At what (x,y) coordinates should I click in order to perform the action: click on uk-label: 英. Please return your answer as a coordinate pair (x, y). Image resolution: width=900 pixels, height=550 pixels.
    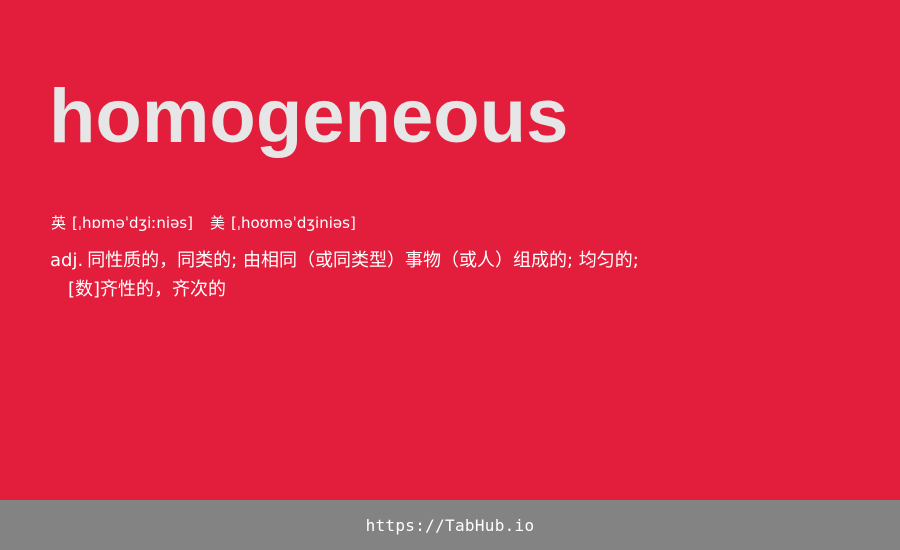
    Looking at the image, I should click on (59, 223).